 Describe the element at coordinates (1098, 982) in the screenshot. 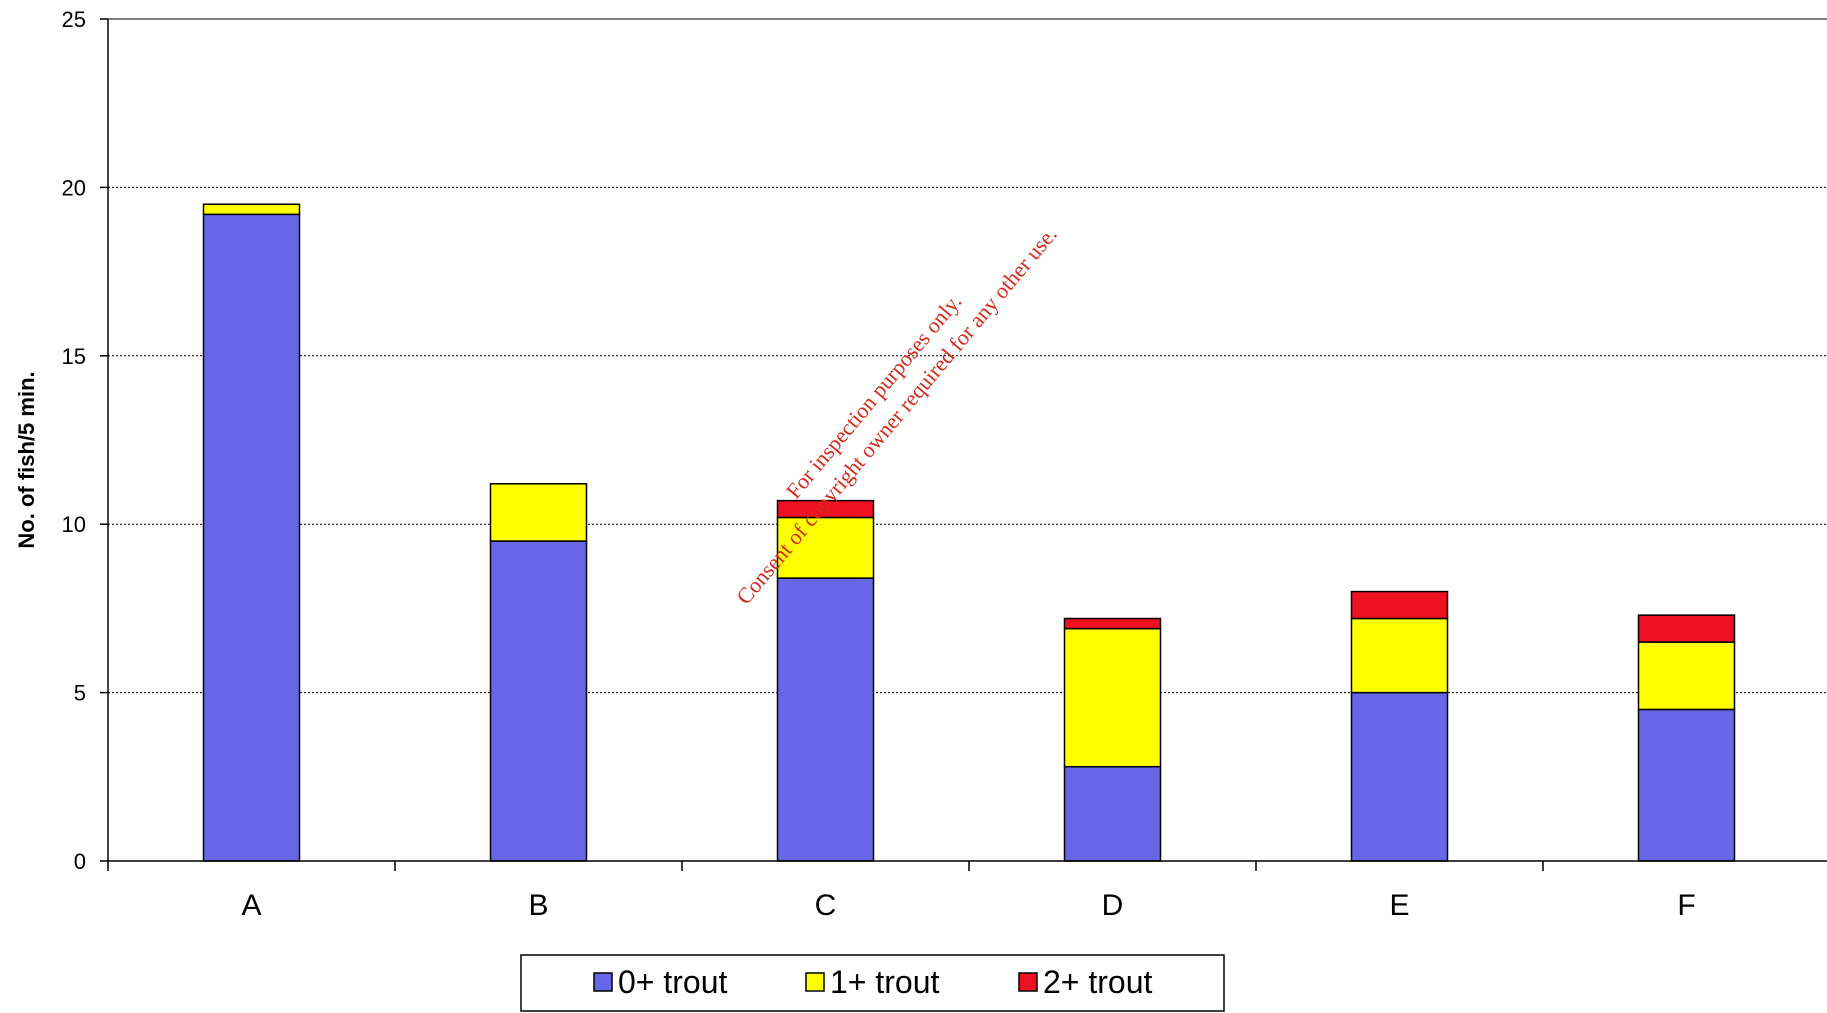

I see `legend-label-2: 2+ trout` at that location.